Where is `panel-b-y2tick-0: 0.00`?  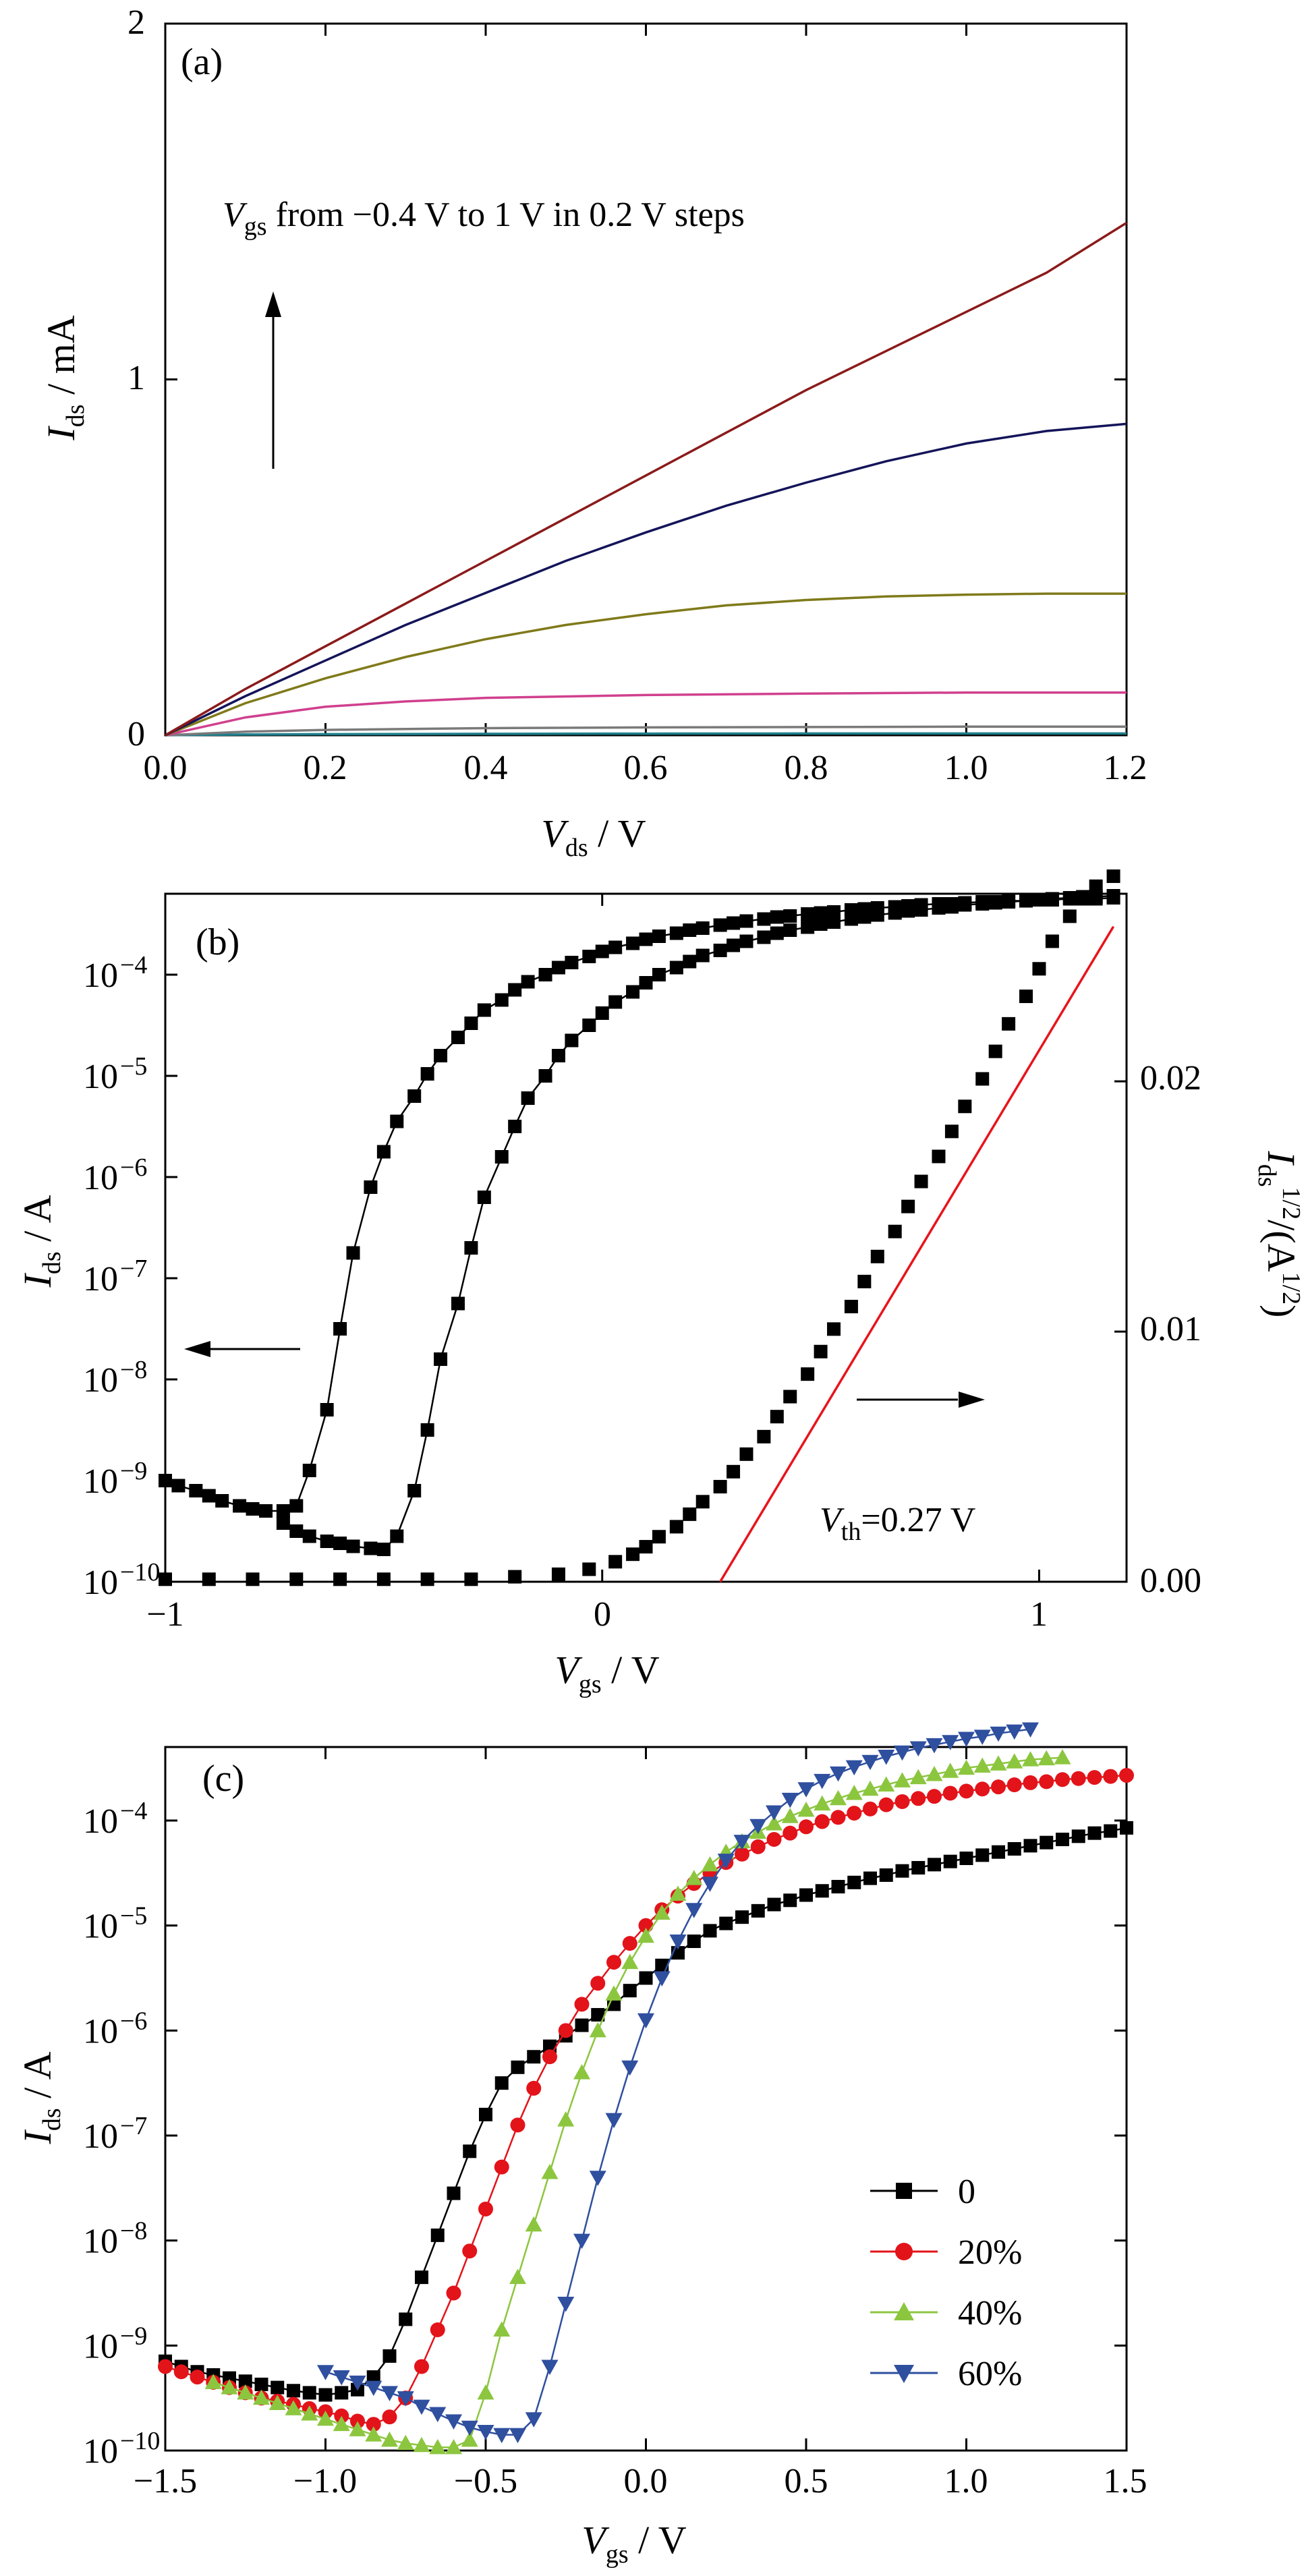
panel-b-y2tick-0: 0.00 is located at coordinates (1170, 1581).